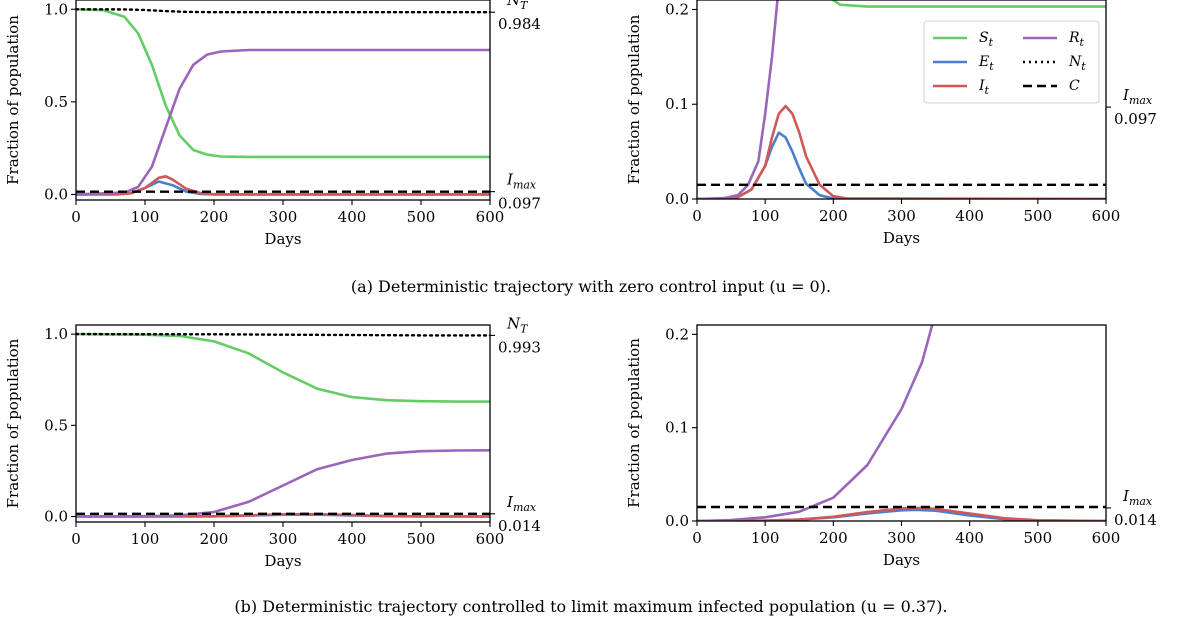 This screenshot has width=1183, height=625. I want to click on legend-label-C: C, so click(1074, 86).